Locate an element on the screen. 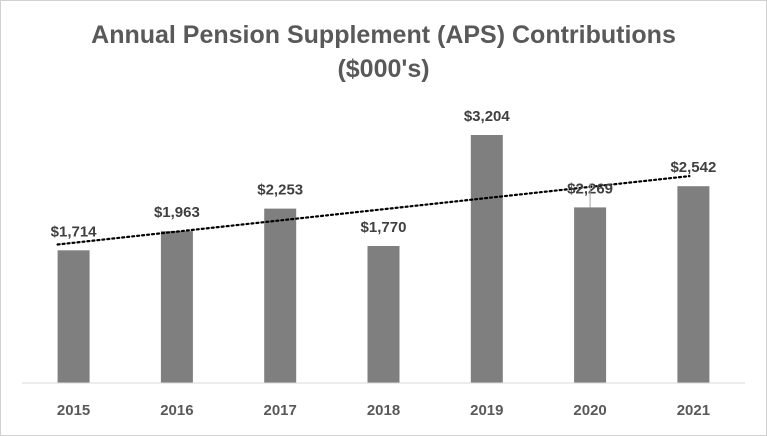 The width and height of the screenshot is (767, 436). bar-2017 is located at coordinates (280, 295).